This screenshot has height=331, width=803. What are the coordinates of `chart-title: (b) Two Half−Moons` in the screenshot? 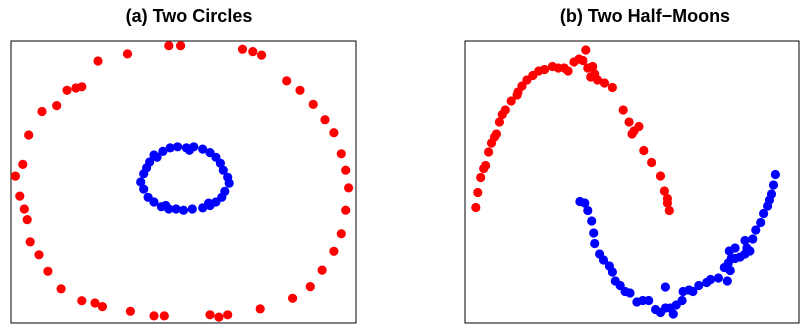 It's located at (645, 16).